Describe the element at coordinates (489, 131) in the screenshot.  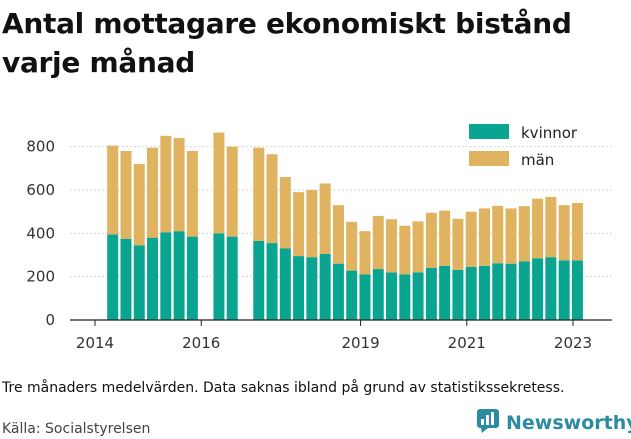
I see `legend-swatch-kvinnor` at that location.